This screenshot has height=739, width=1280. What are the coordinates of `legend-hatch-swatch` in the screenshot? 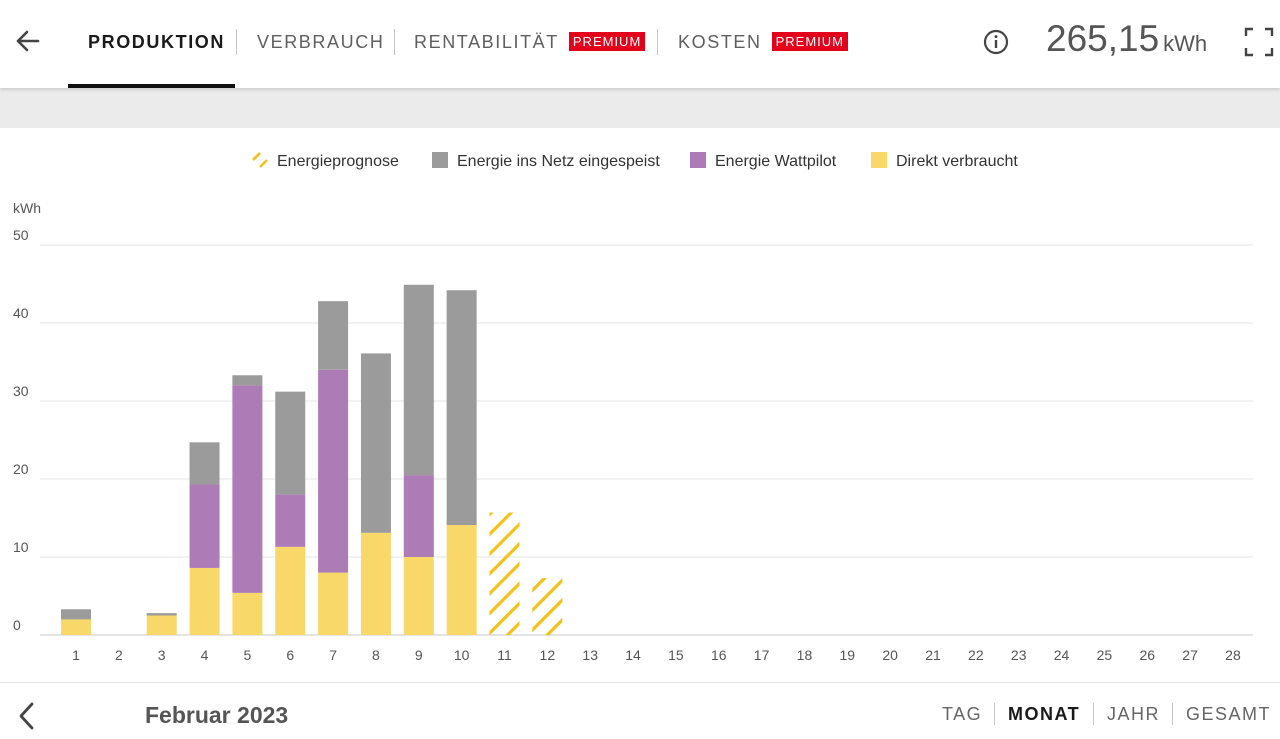 It's located at (260, 160).